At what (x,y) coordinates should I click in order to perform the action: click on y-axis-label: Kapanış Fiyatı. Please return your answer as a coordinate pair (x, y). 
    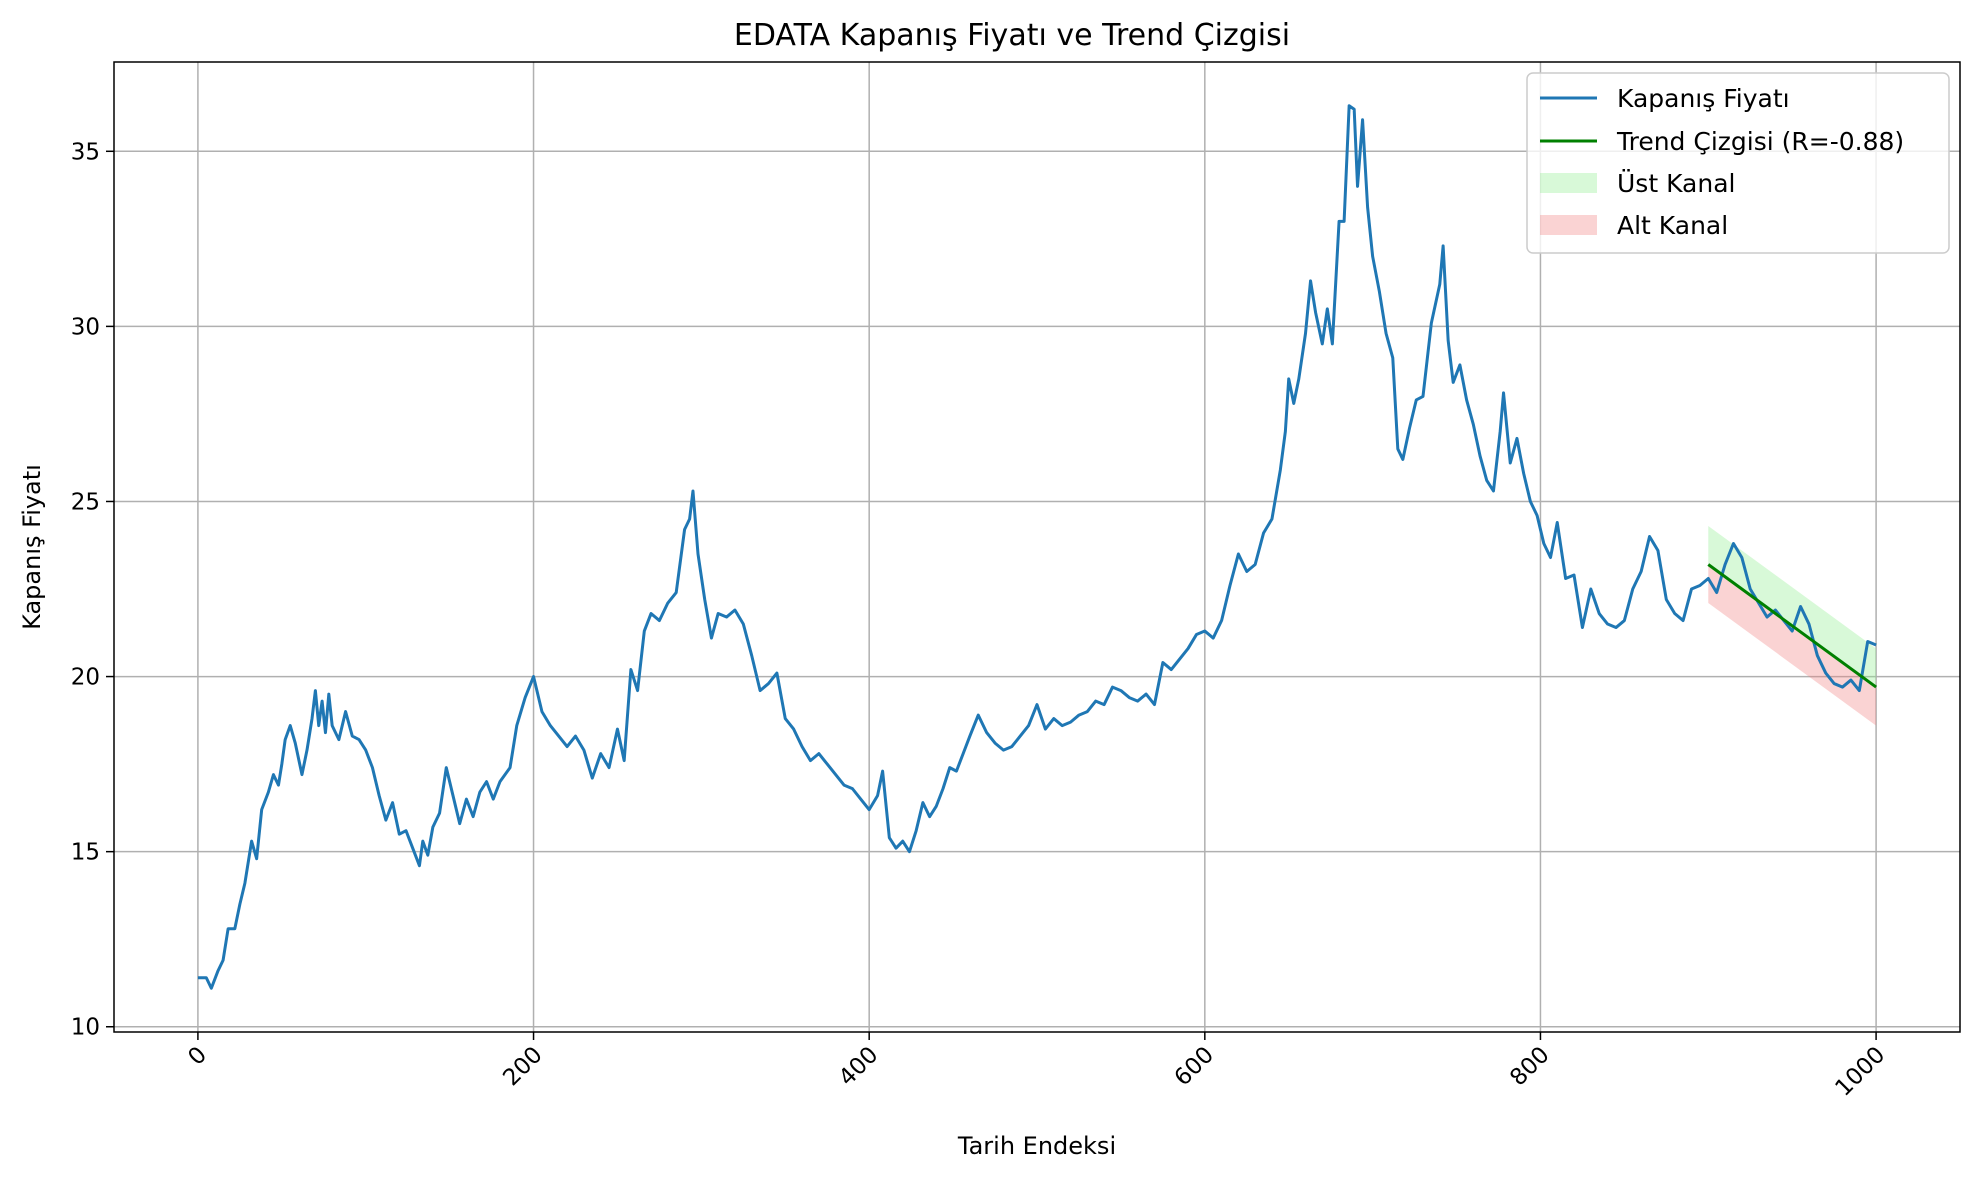
    Looking at the image, I should click on (32, 547).